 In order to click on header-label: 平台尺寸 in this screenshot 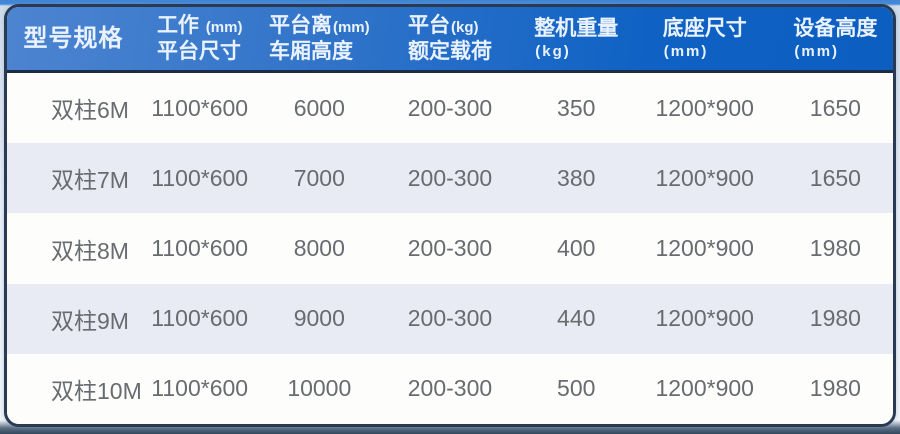, I will do `click(198, 51)`.